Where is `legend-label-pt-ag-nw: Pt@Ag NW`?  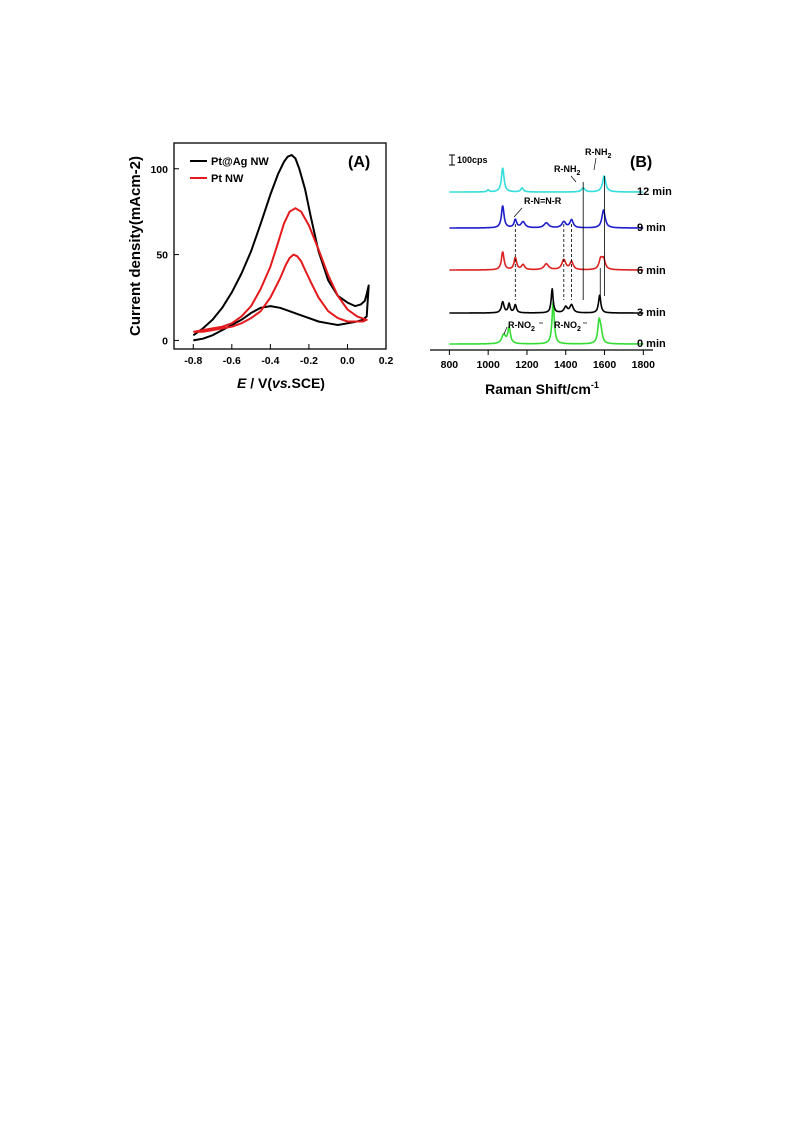 legend-label-pt-ag-nw: Pt@Ag NW is located at coordinates (240, 162).